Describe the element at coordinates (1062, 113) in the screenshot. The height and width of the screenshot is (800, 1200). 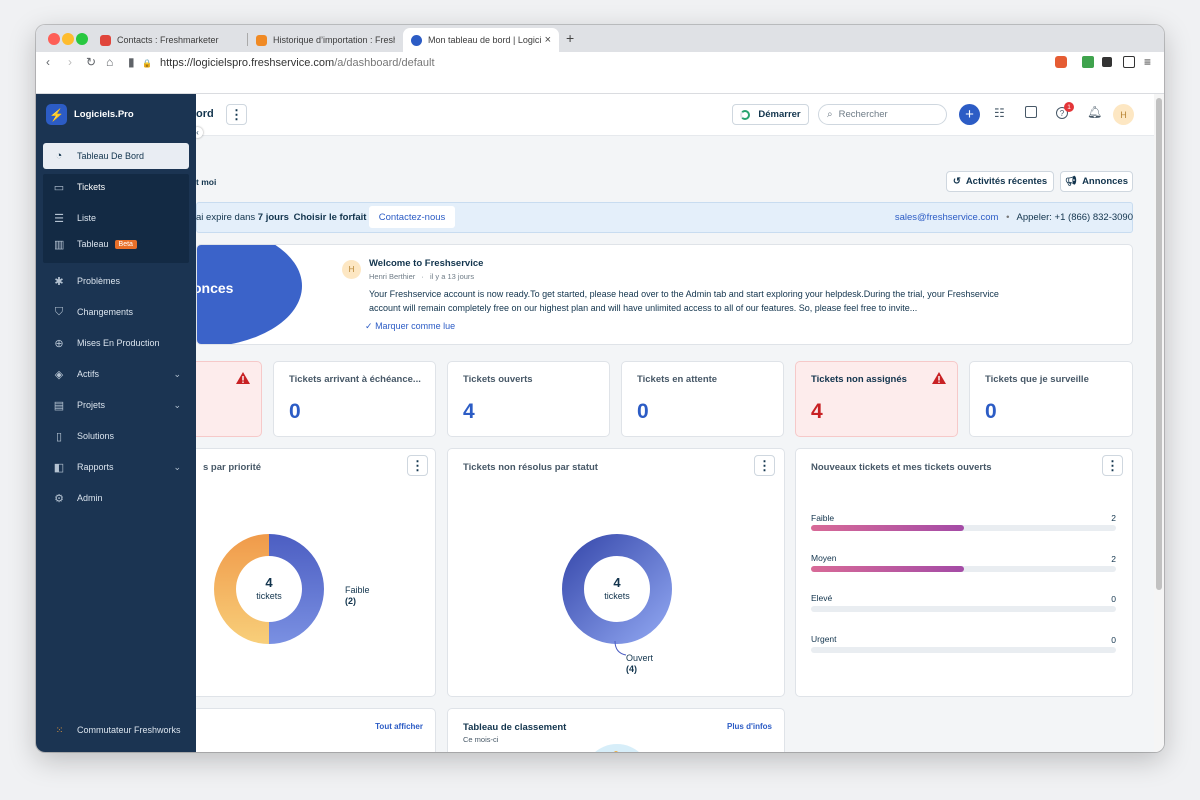
I see `help-icon: ?` at that location.